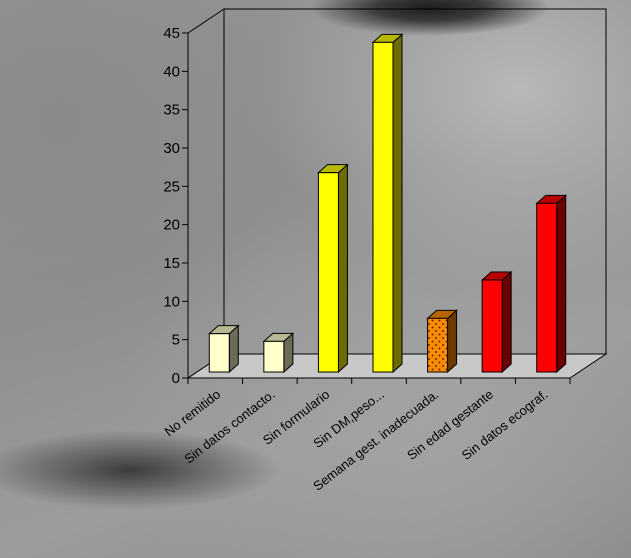 This screenshot has width=631, height=558. Describe the element at coordinates (176, 340) in the screenshot. I see `y-tick-label: 5` at that location.